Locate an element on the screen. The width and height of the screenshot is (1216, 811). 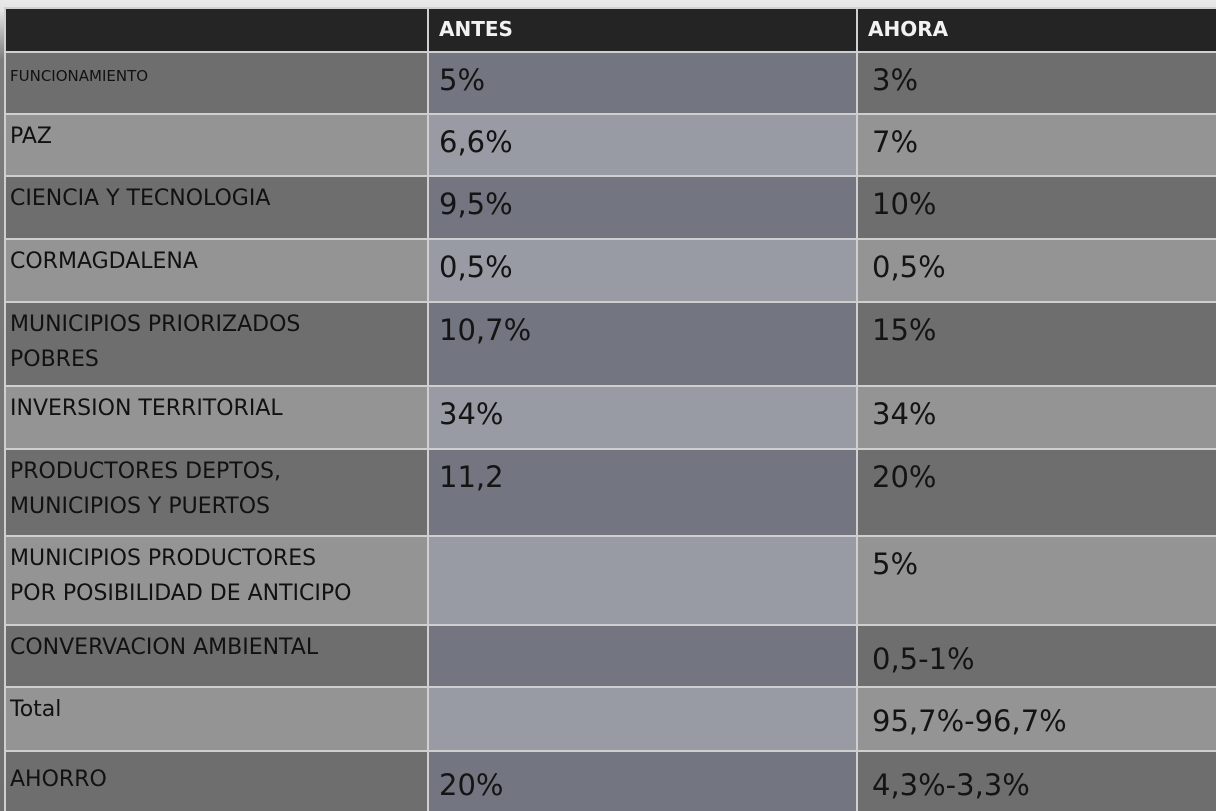
row-ahora-value: 10% is located at coordinates (1036, 207).